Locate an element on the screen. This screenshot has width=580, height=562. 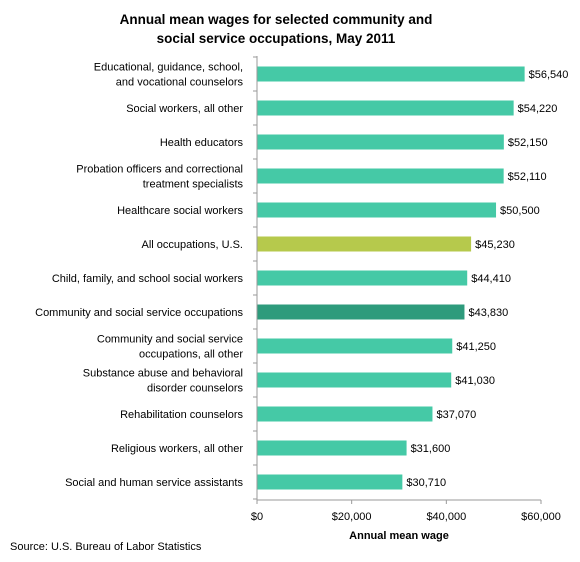
category-label: Educational, guidance, school, is located at coordinates (168, 68).